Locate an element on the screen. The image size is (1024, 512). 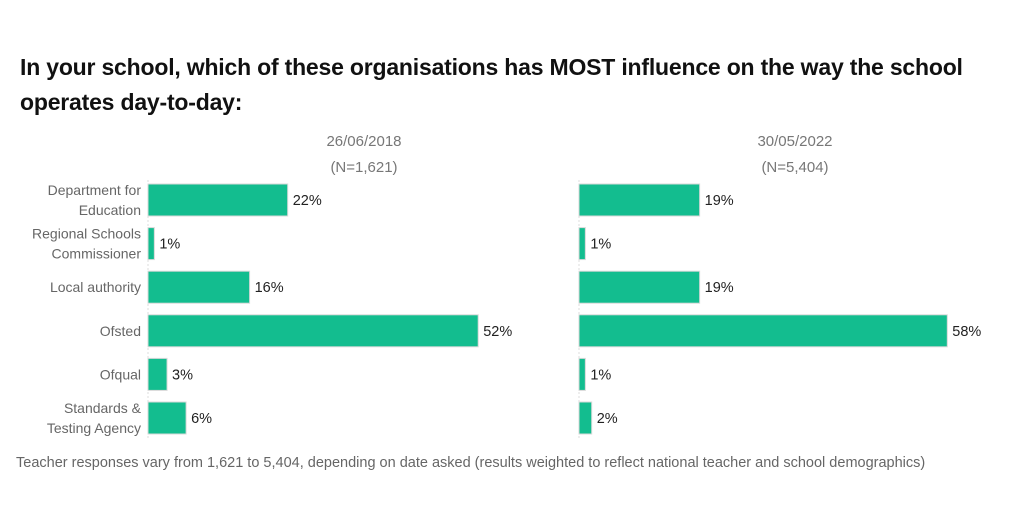
panel-sample-size: (N=1,621) is located at coordinates (363, 167).